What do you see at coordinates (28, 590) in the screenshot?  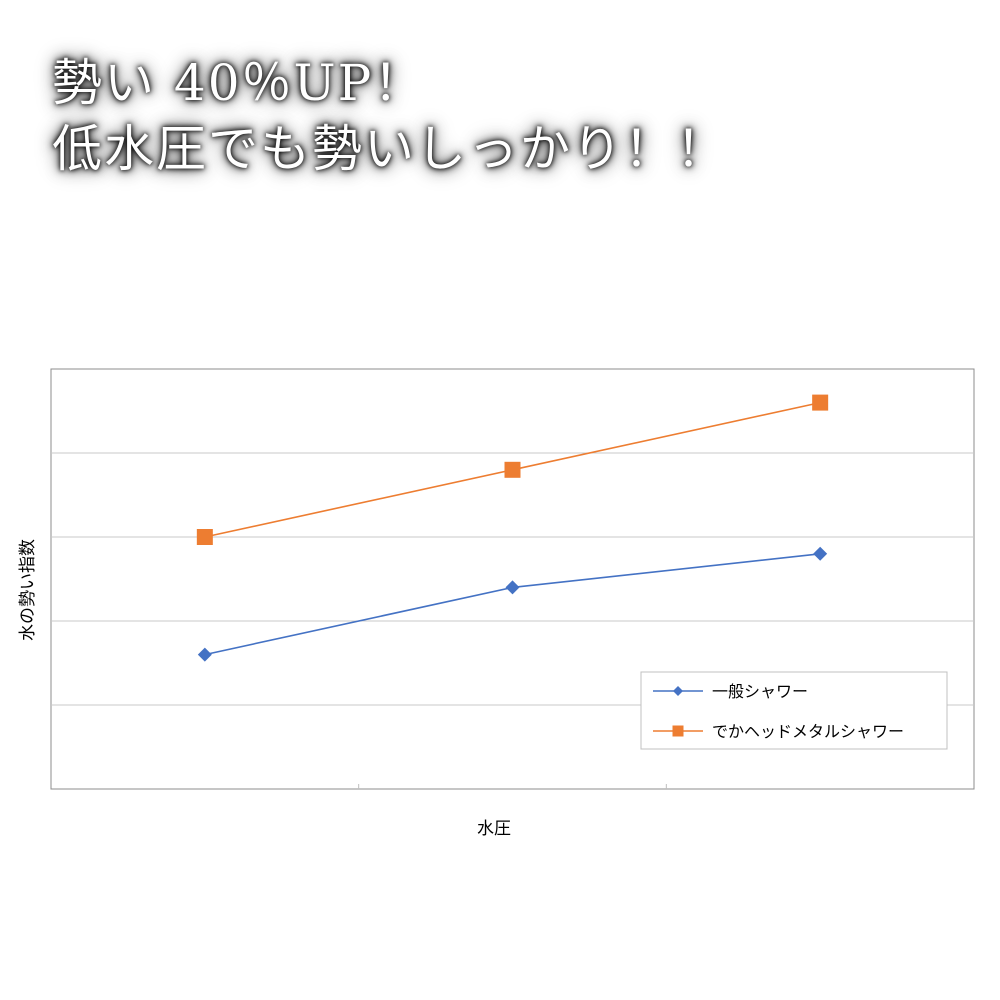 I see `y-axis-label: 水の勢い指数` at bounding box center [28, 590].